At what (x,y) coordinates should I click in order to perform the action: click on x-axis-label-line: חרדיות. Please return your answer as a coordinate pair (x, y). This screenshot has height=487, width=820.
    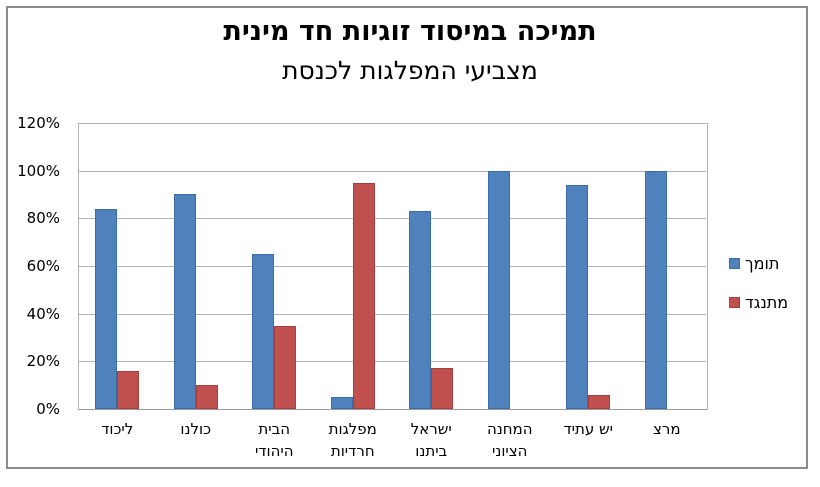
    Looking at the image, I should click on (352, 451).